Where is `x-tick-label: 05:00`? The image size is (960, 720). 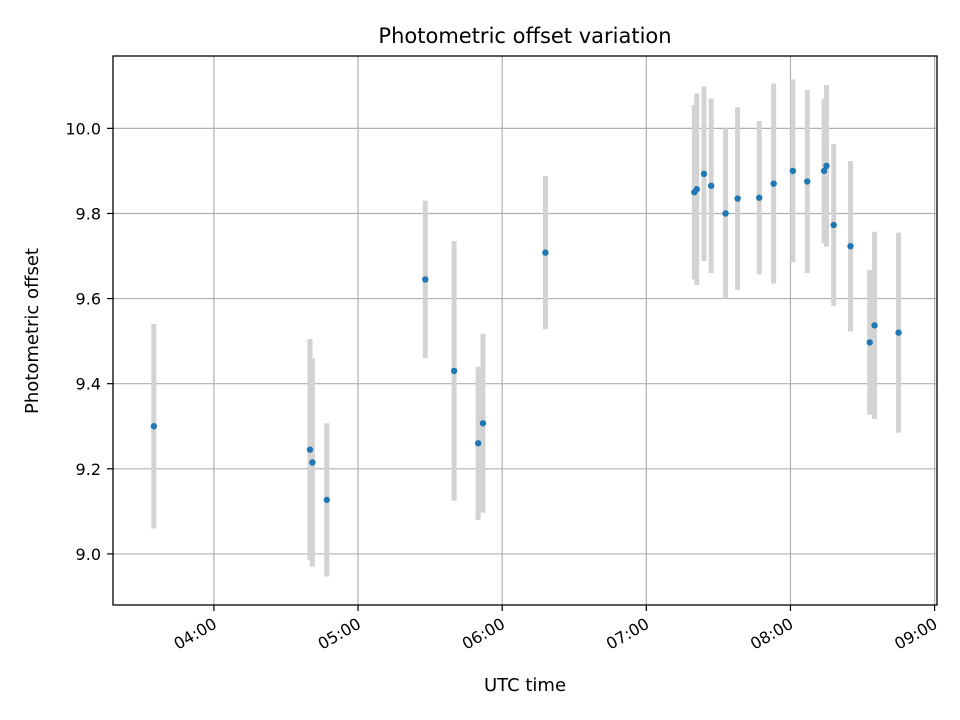
x-tick-label: 05:00 is located at coordinates (339, 634).